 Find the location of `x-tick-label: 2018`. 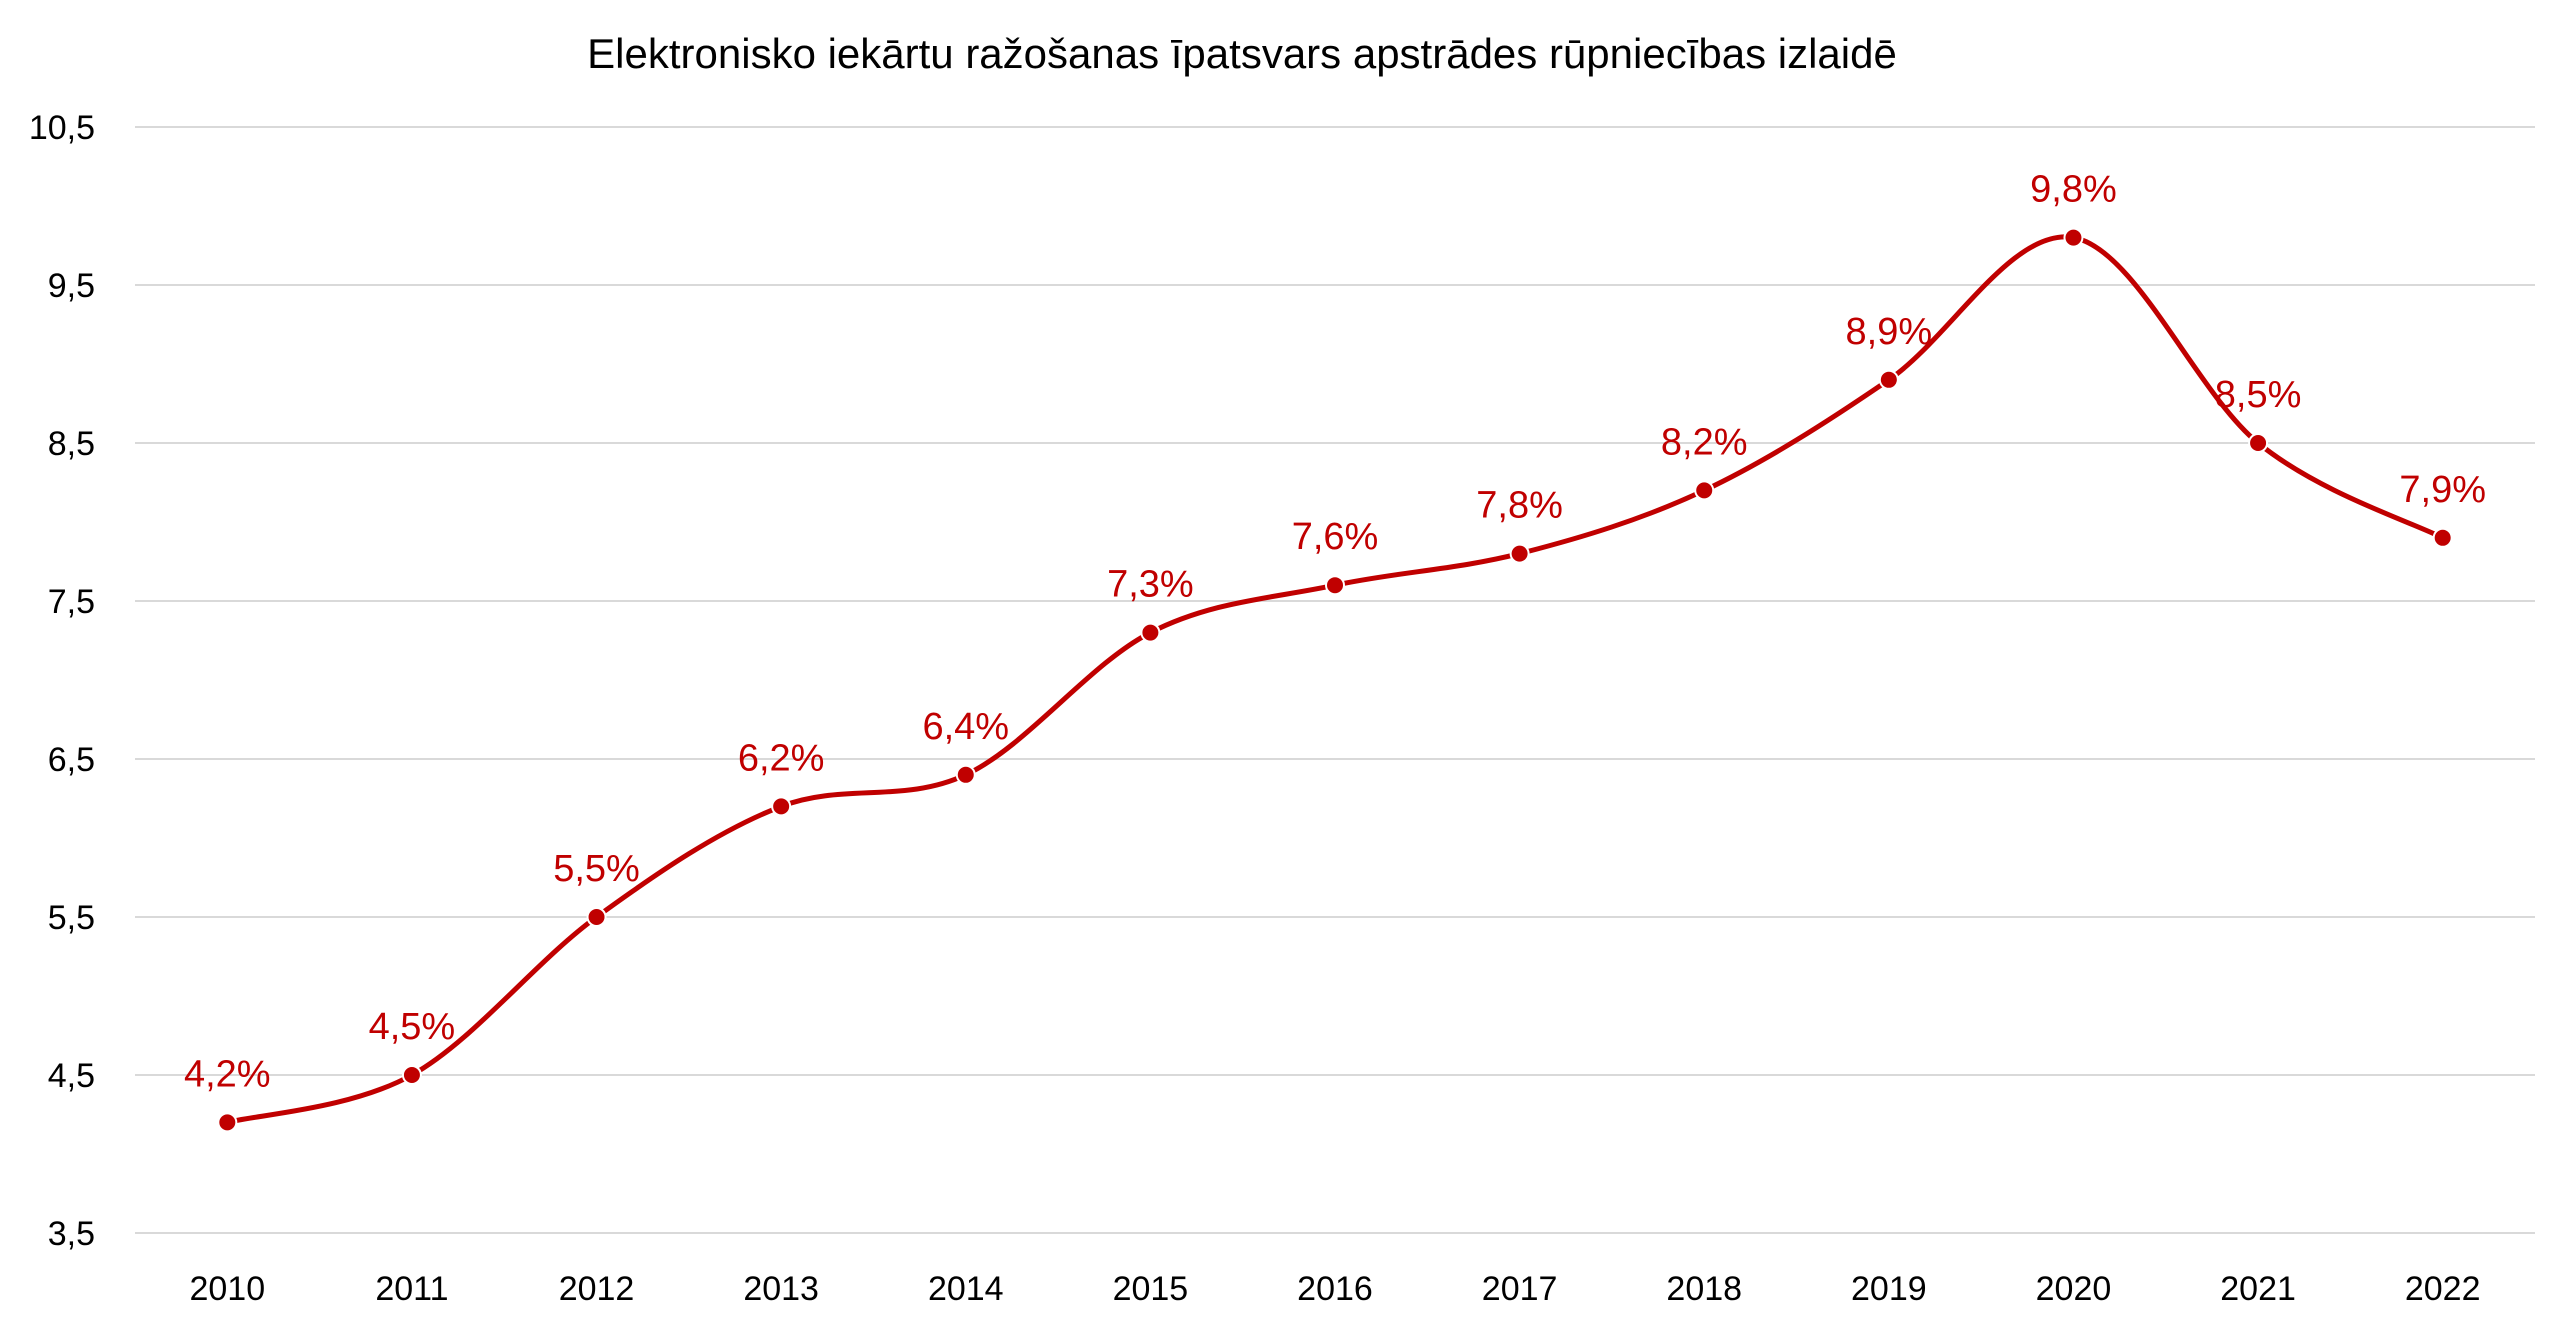

x-tick-label: 2018 is located at coordinates (1704, 1289).